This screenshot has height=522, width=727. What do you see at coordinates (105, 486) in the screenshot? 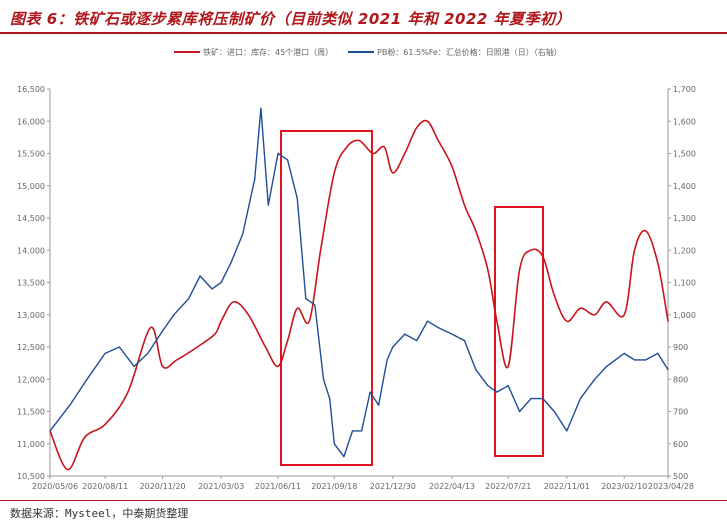
I see `x-tick-label: 2020/08/11` at bounding box center [105, 486].